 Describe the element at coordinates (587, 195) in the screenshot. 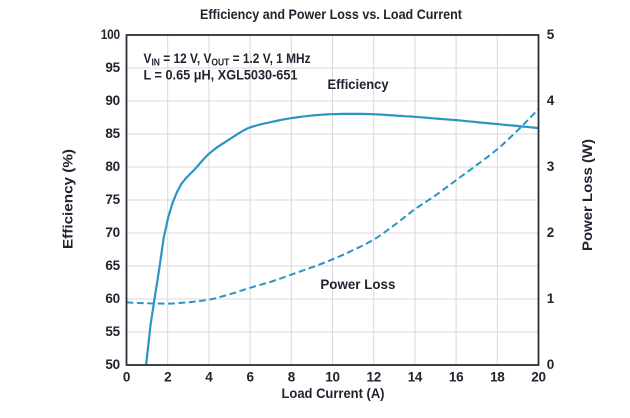

I see `svg-text: Power Loss (W)` at that location.